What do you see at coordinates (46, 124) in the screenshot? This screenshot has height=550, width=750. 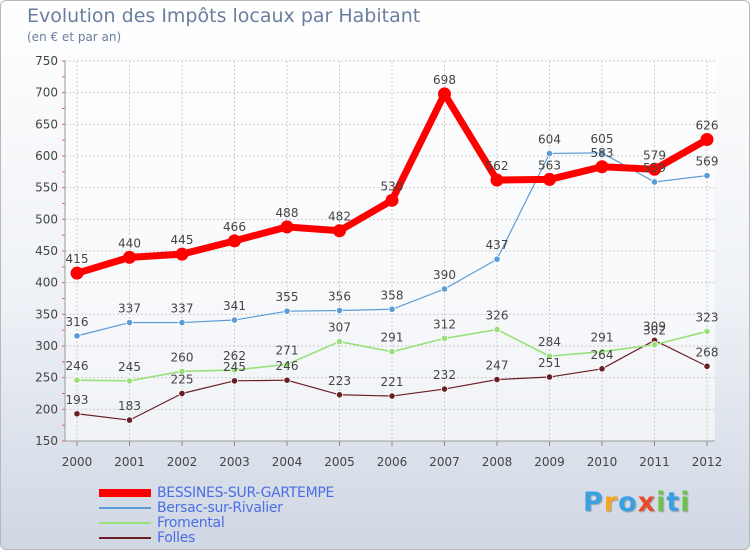 I see `y-tick-label: 650` at bounding box center [46, 124].